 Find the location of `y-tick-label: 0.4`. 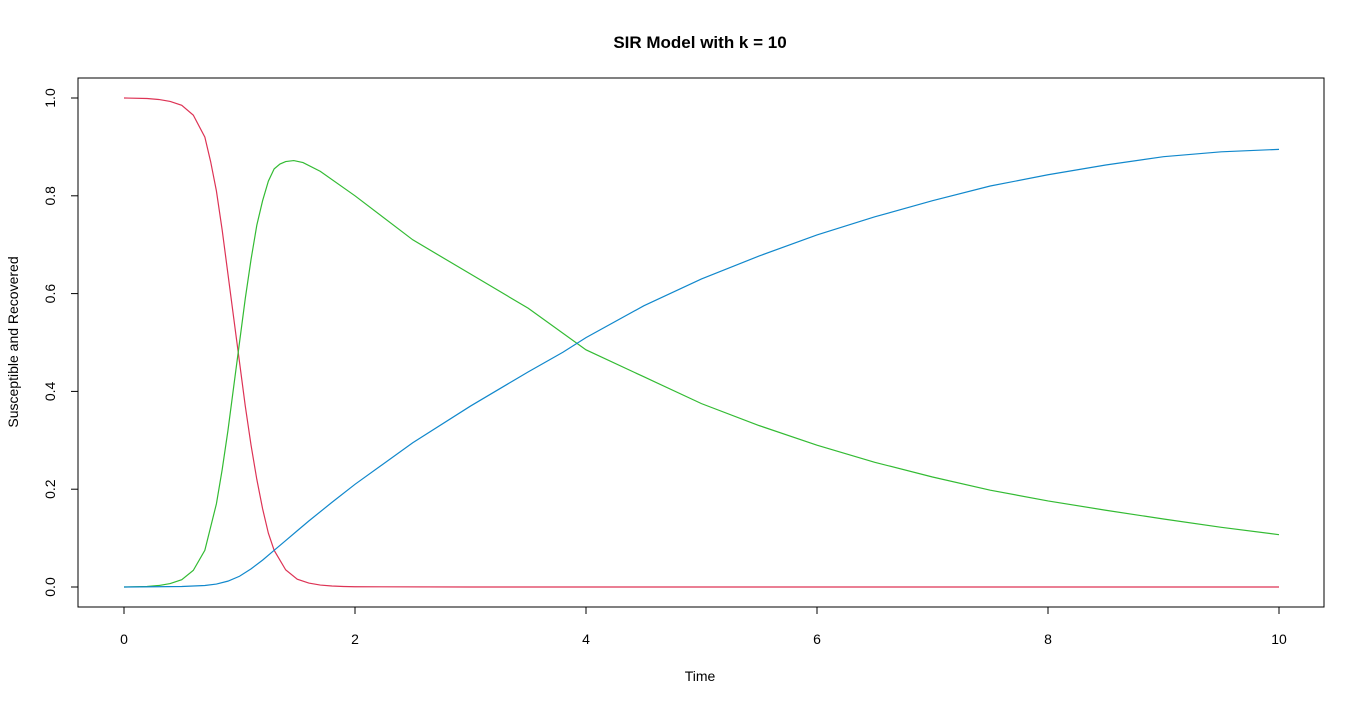

y-tick-label: 0.4 is located at coordinates (50, 391).